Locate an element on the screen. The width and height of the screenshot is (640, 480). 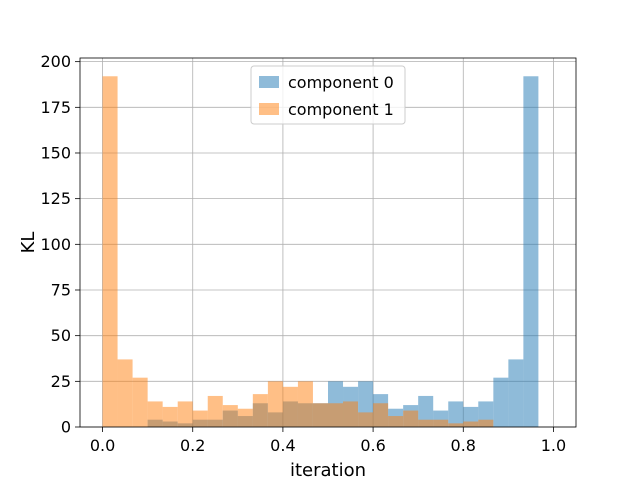
y-tick-label: 150 is located at coordinates (55, 152).